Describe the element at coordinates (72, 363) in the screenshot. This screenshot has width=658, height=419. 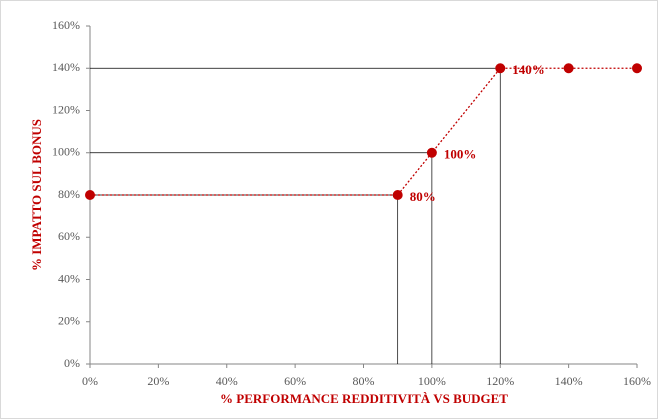
I see `y-tick-label: 0%` at that location.